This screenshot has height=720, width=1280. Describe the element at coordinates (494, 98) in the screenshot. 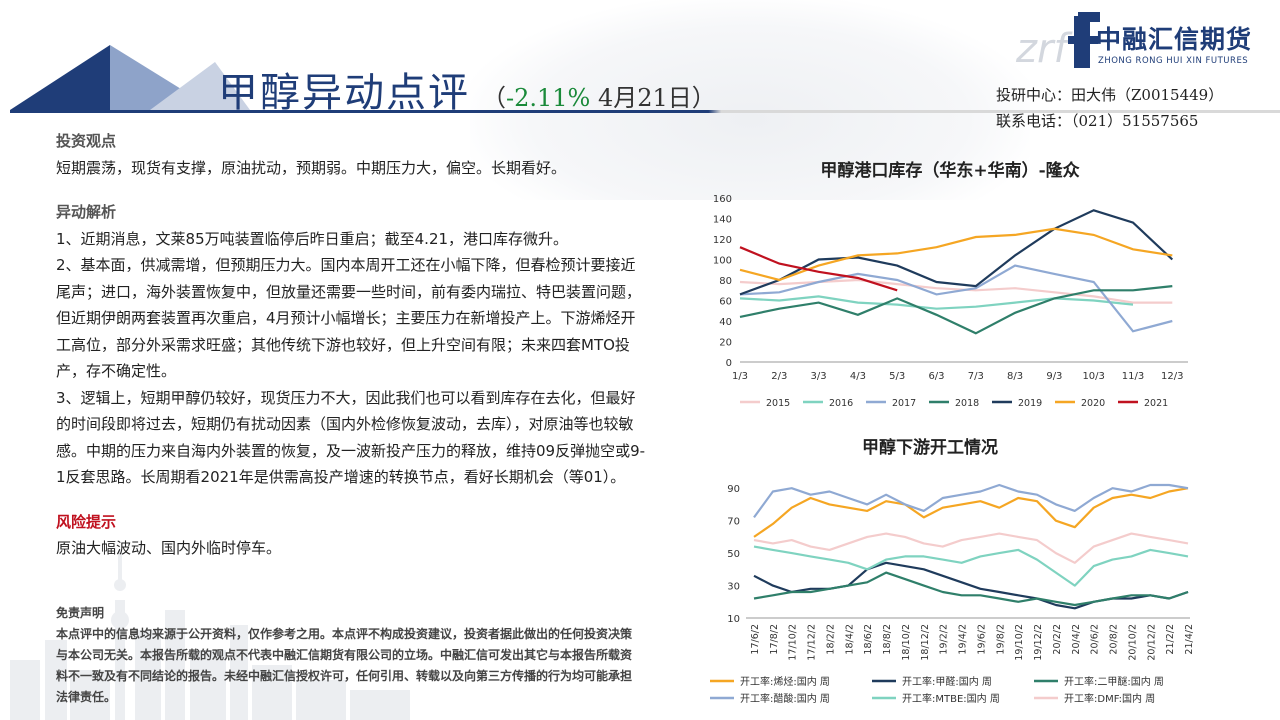

I see `title-open-paren: （` at that location.